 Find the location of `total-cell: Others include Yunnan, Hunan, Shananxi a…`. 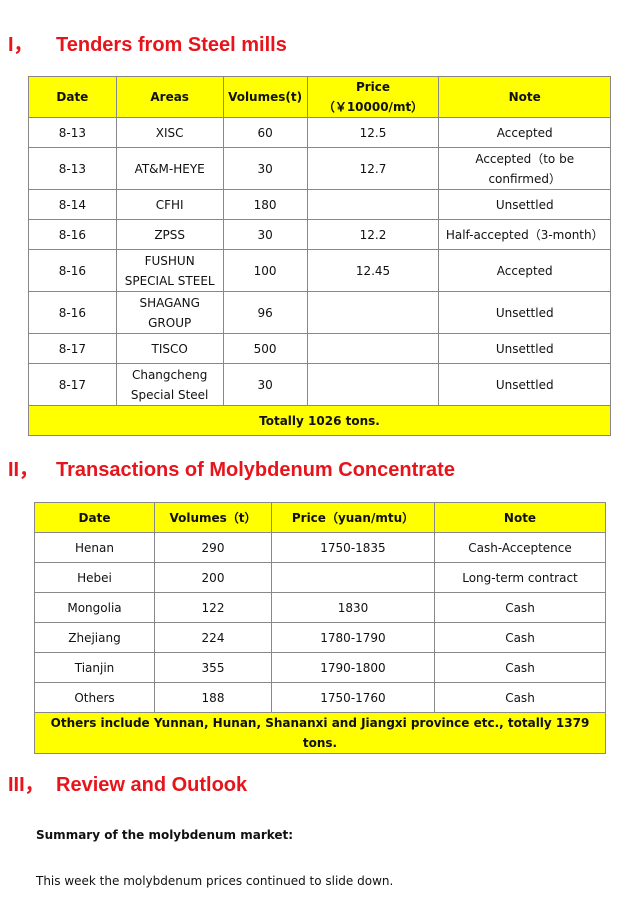

total-cell: Others include Yunnan, Hunan, Shananxi a… is located at coordinates (320, 733).